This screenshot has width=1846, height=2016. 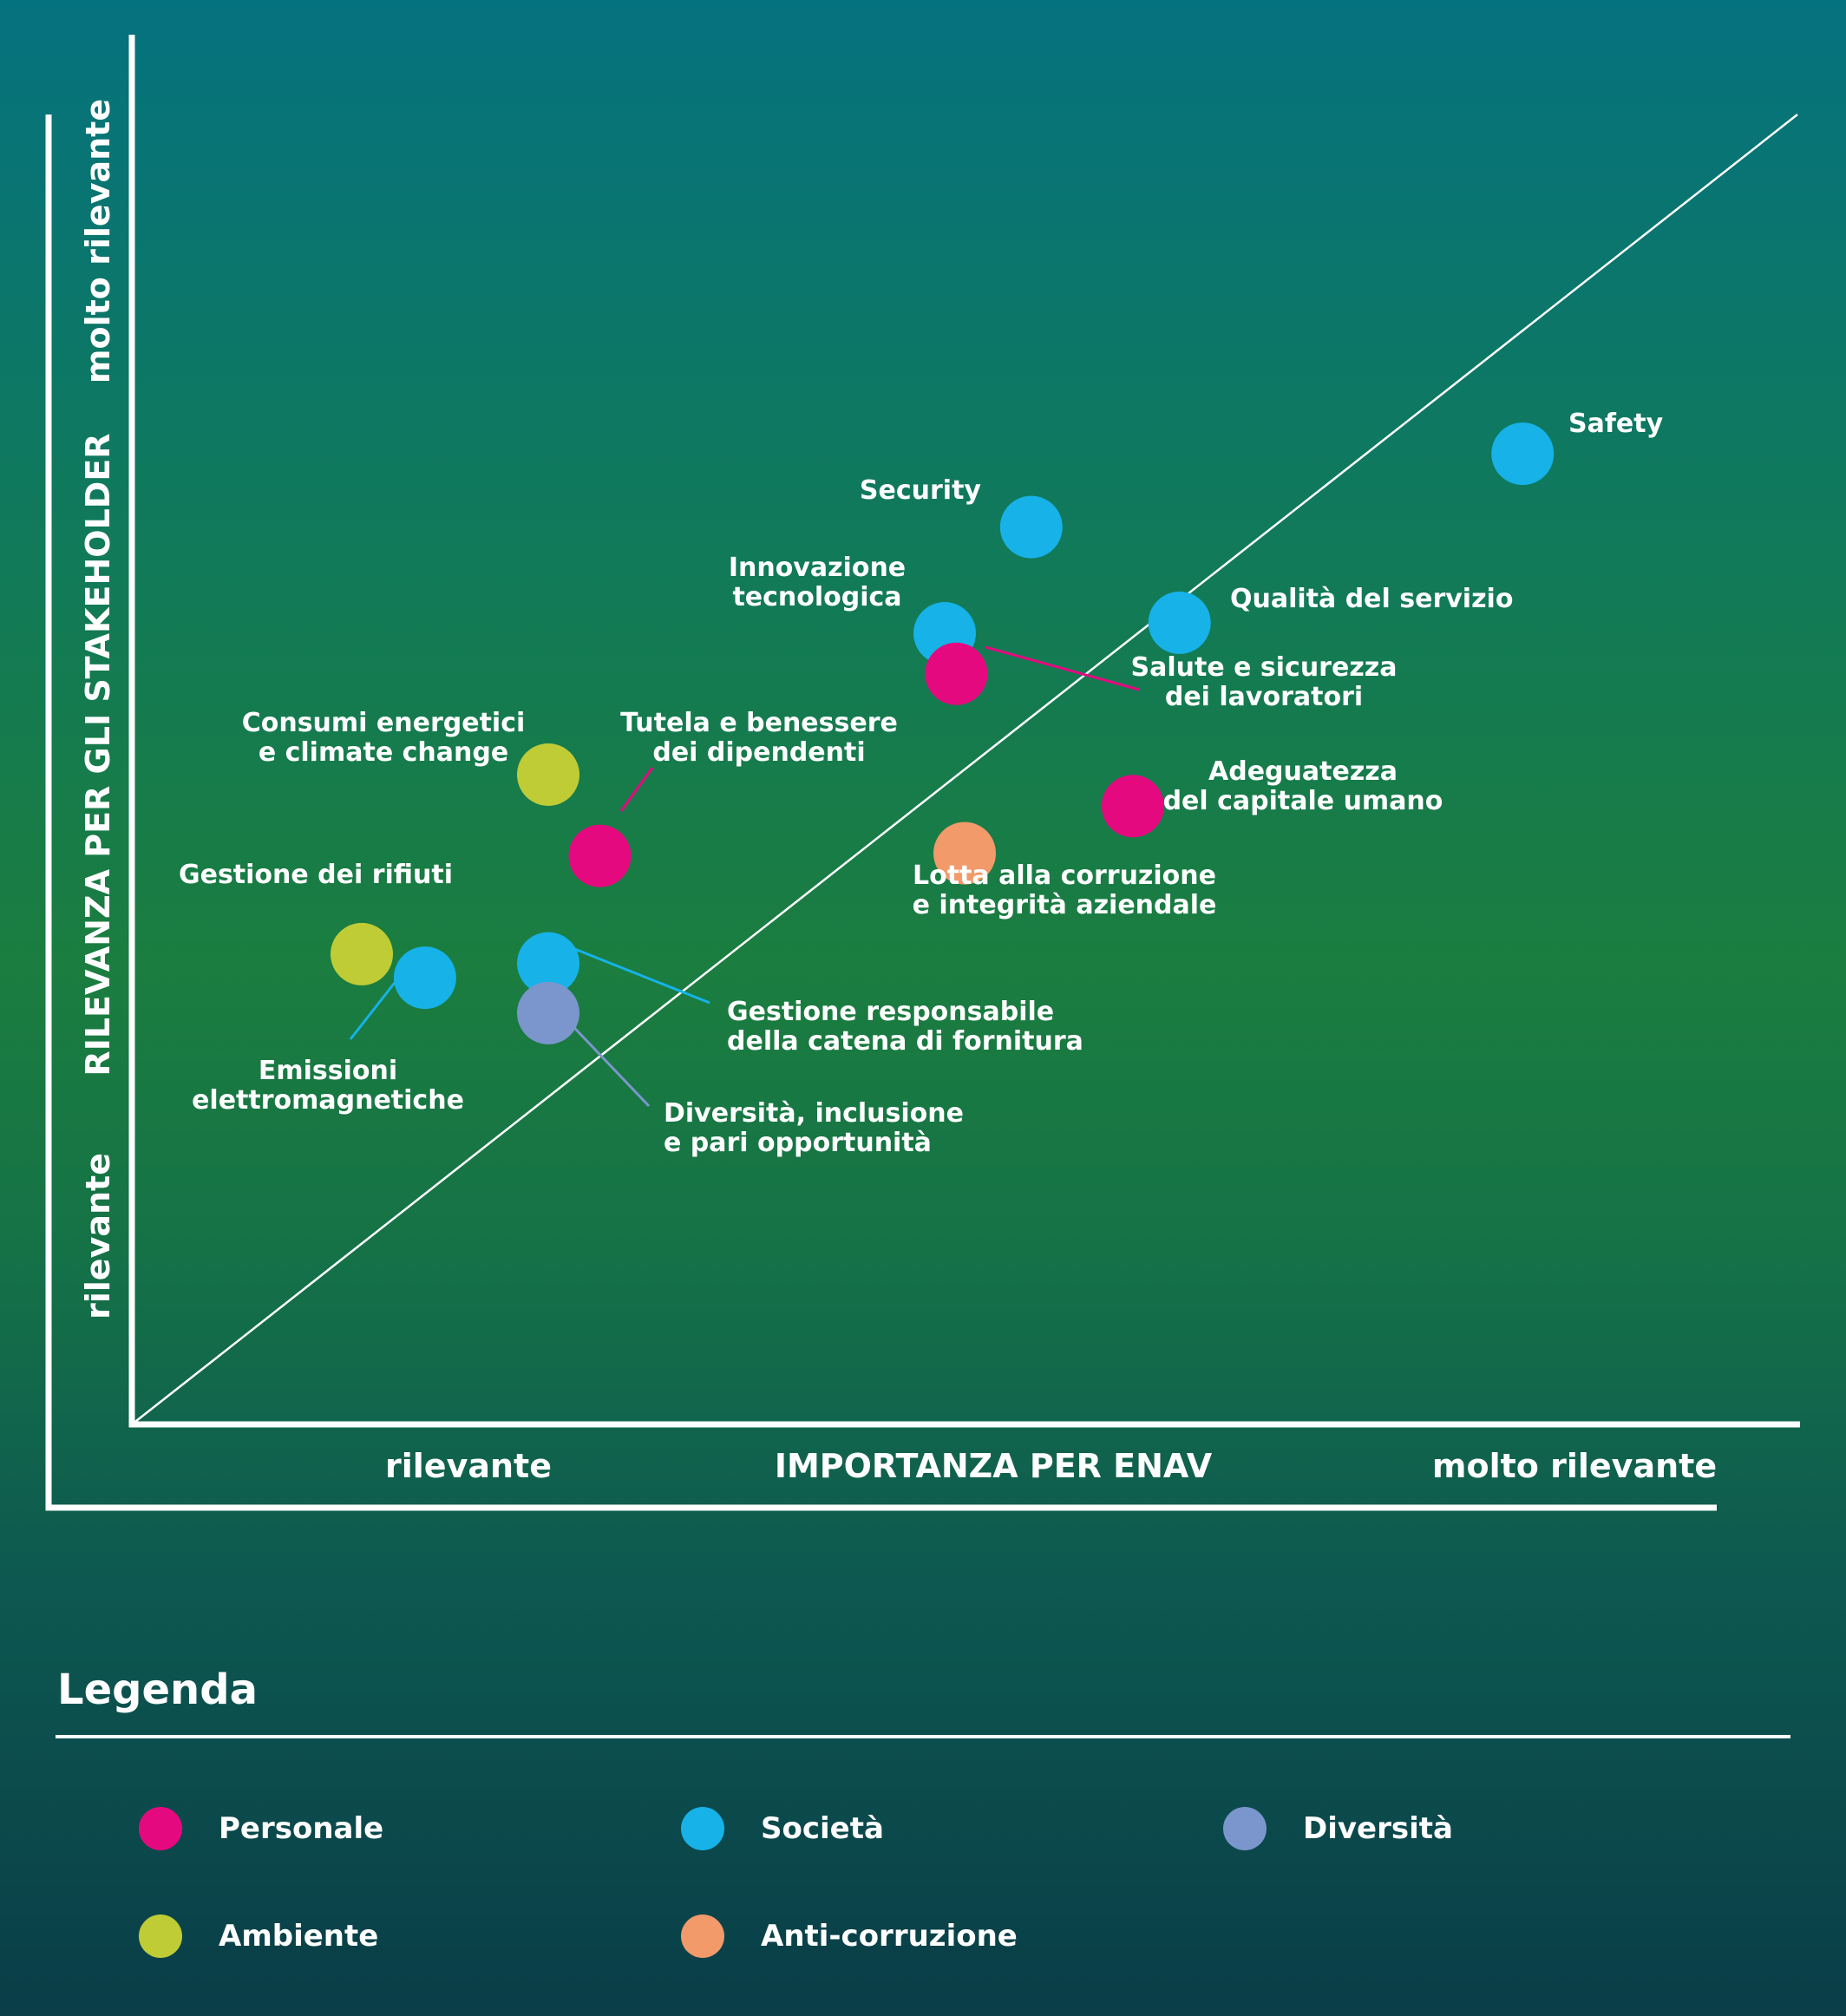 I want to click on legend-dot-anticorruzione, so click(x=702, y=1936).